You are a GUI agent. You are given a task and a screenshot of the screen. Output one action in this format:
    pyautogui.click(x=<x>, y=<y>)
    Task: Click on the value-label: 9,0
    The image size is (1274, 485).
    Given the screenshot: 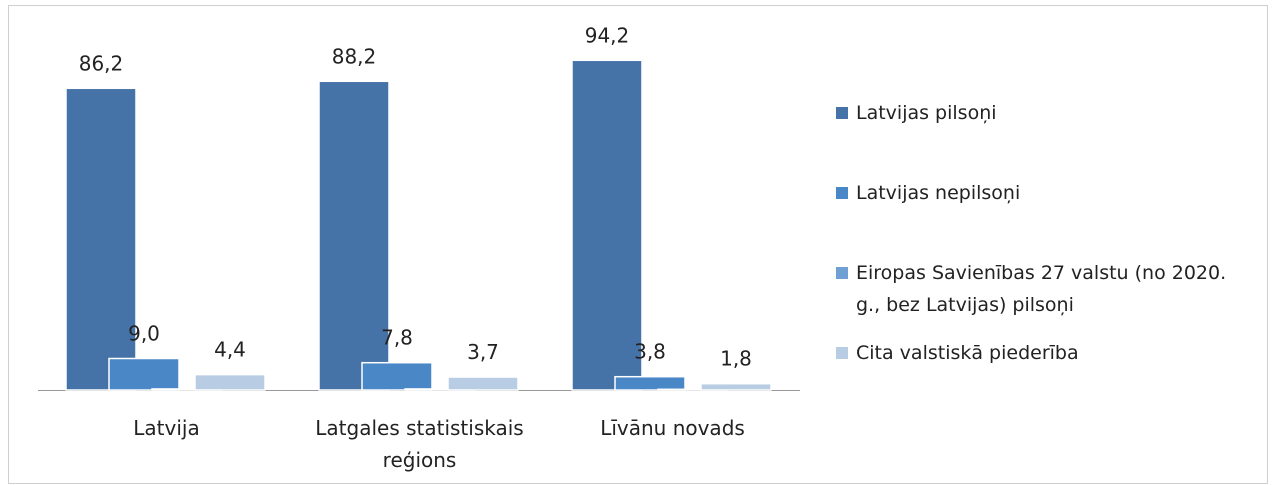 What is the action you would take?
    pyautogui.click(x=144, y=334)
    